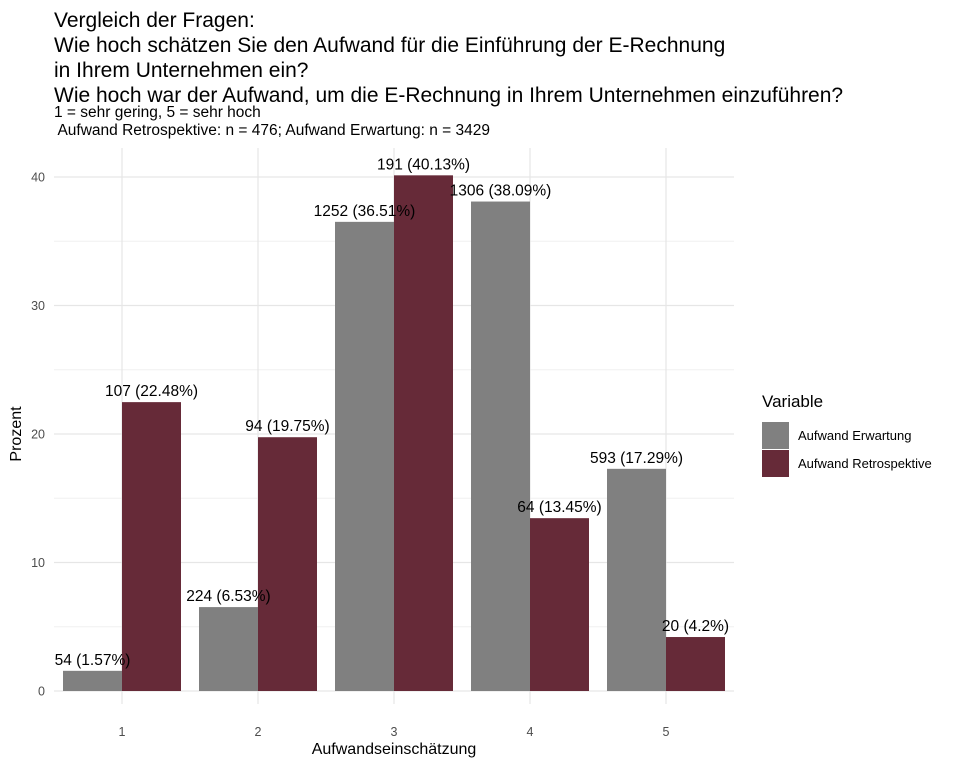 Image resolution: width=960 pixels, height=768 pixels. I want to click on y-axis-label: Prozent, so click(16, 434).